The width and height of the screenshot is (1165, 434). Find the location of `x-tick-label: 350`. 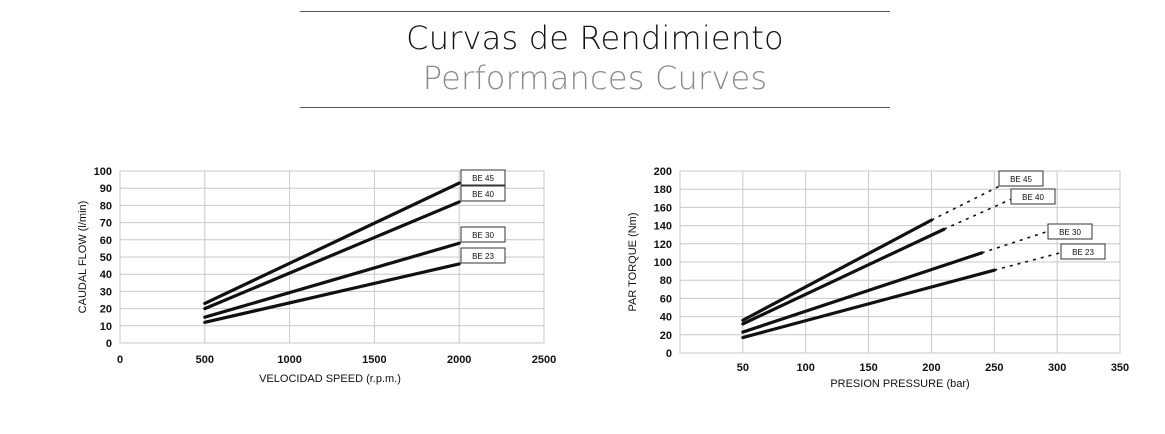

x-tick-label: 350 is located at coordinates (1120, 368).